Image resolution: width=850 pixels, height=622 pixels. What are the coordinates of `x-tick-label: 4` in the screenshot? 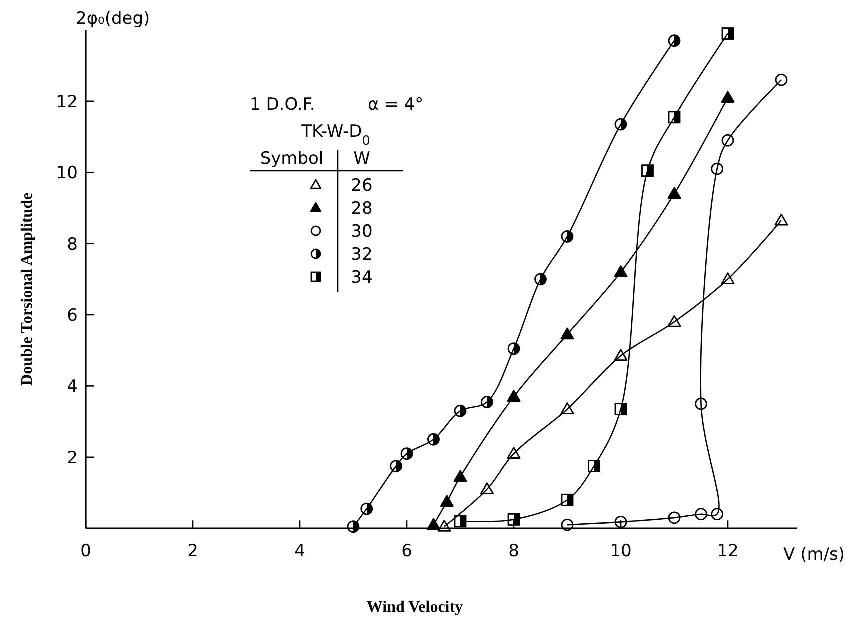 It's located at (300, 552).